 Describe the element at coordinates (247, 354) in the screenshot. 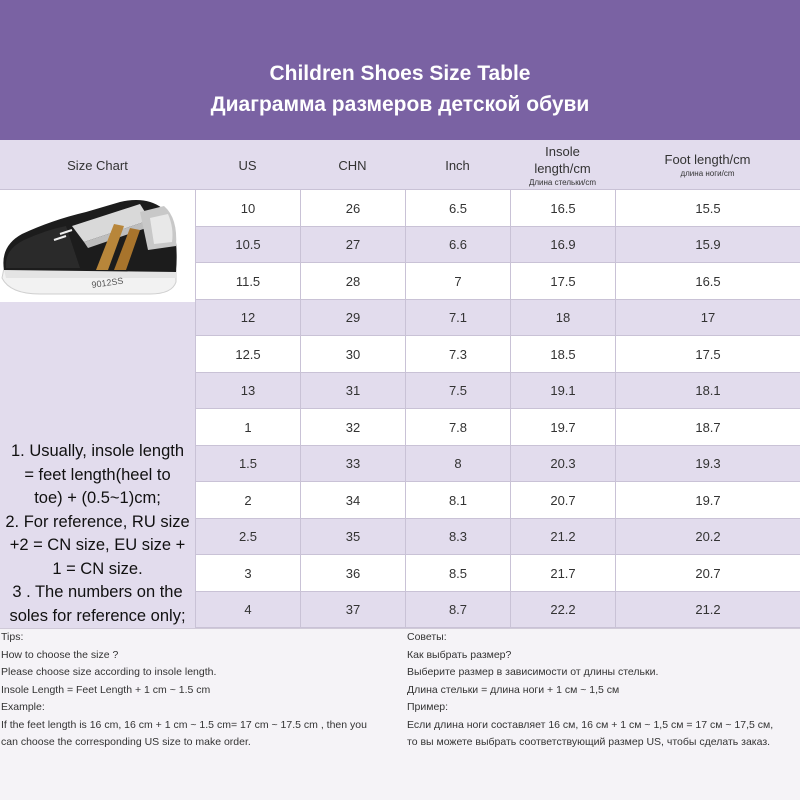

I see `cell-us: 12.5` at that location.